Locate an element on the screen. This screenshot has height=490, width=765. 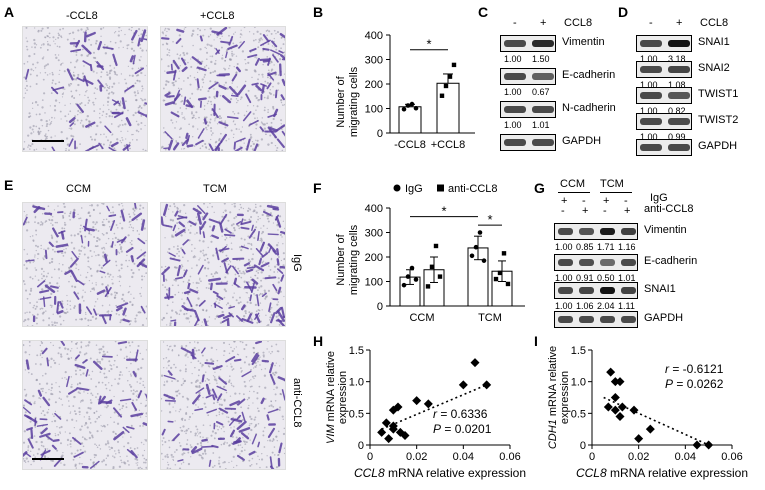
chart-h-ylabel-line1: VIM mRNA relative is located at coordinates (331, 397).